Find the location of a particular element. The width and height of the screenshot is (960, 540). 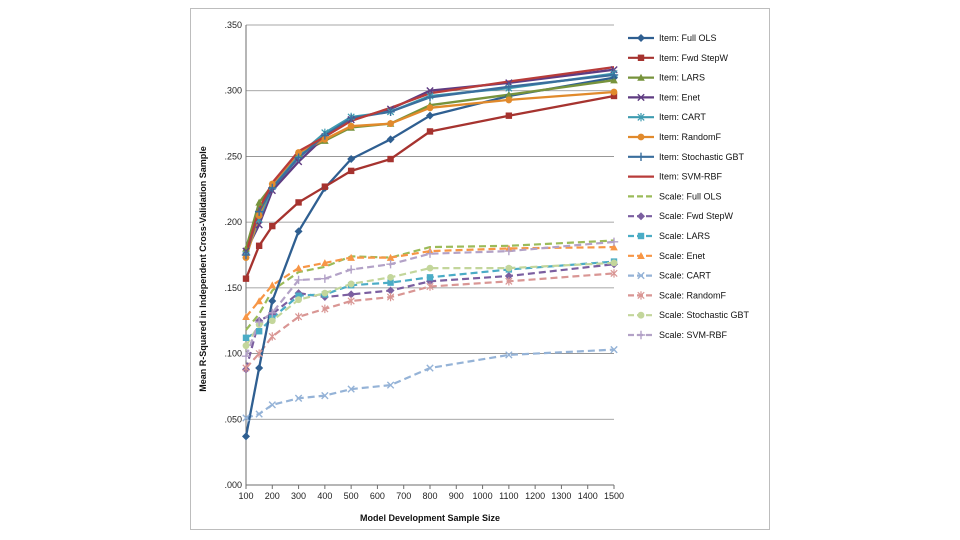

y-tick-label: .050 is located at coordinates (233, 419).